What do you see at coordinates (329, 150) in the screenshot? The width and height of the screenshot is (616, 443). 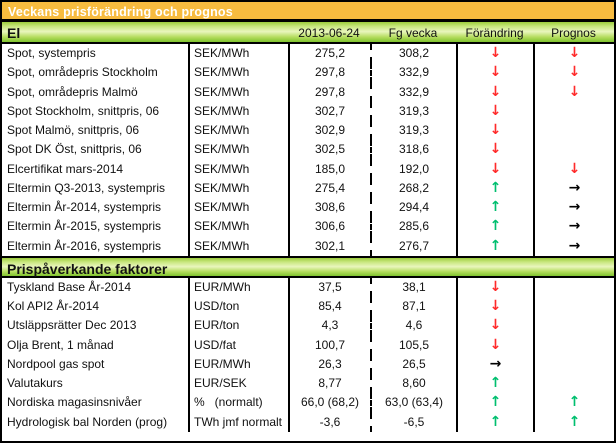 I see `value-current: 302,5` at bounding box center [329, 150].